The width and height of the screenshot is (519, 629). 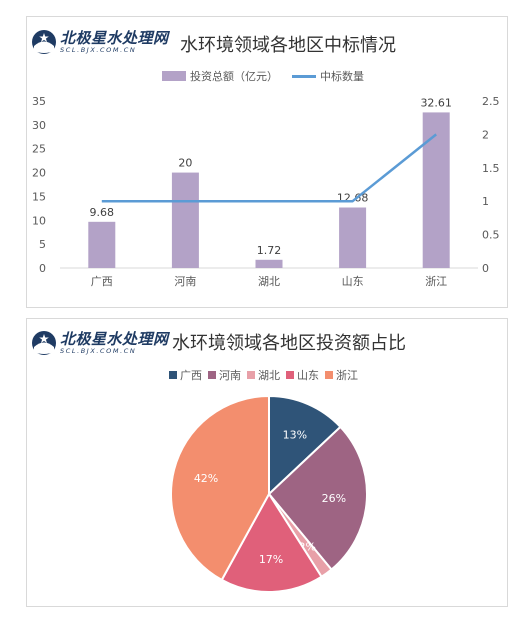 What do you see at coordinates (485, 134) in the screenshot?
I see `y-right-tick-label: 2` at bounding box center [485, 134].